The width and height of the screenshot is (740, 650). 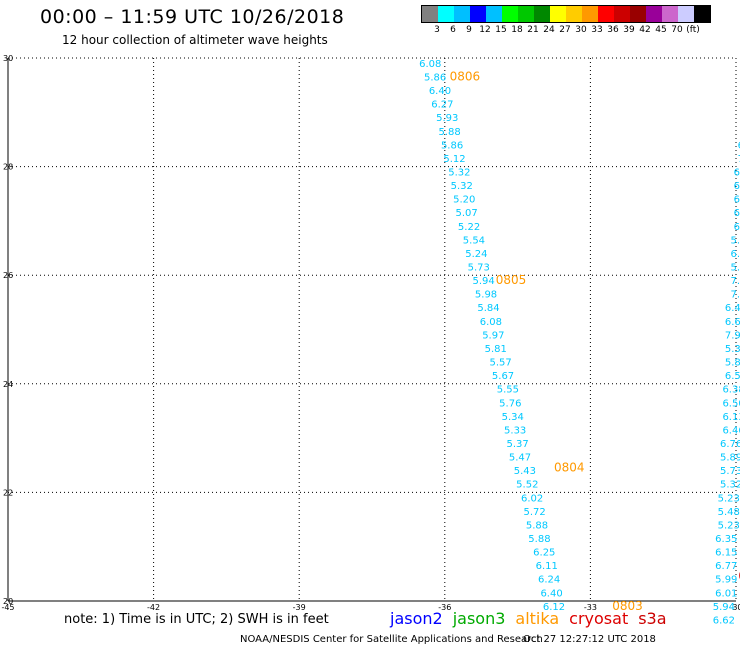 What do you see at coordinates (677, 30) in the screenshot?
I see `legend-tick-label: 70` at bounding box center [677, 30].